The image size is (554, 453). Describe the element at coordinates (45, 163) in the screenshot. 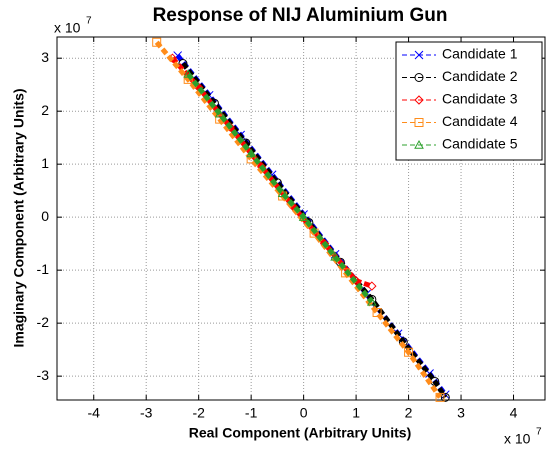

I see `y-tick-label: 1` at that location.